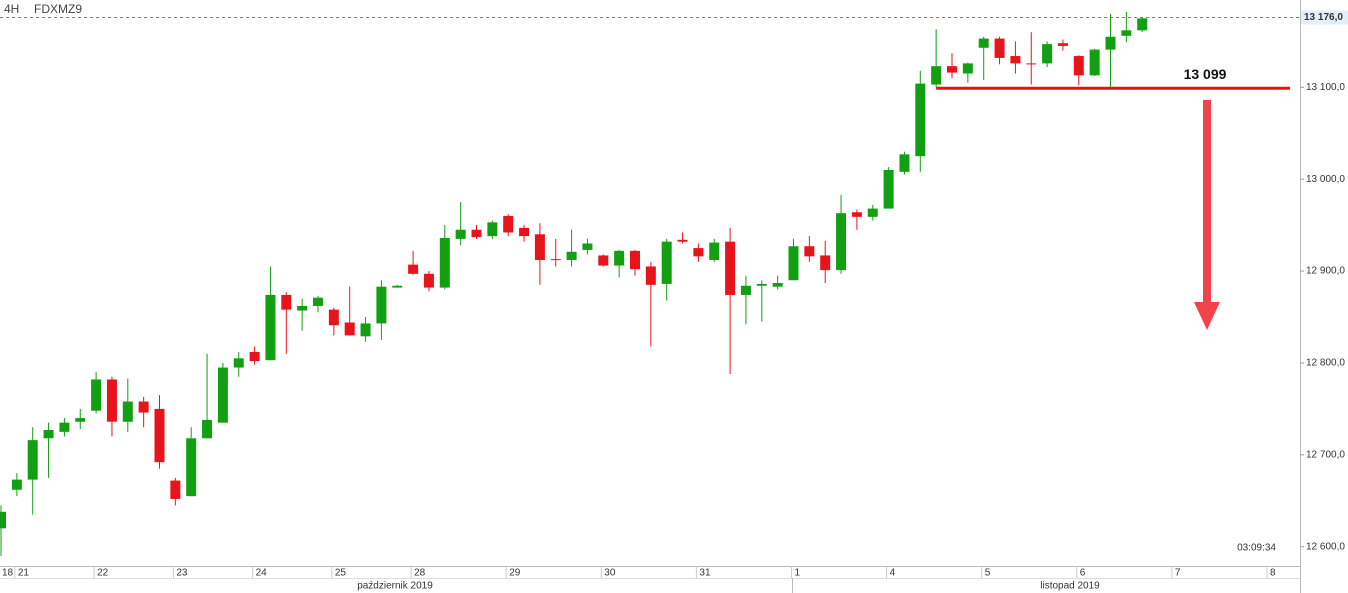  What do you see at coordinates (1256, 548) in the screenshot?
I see `countdown: 03:09:34` at bounding box center [1256, 548].